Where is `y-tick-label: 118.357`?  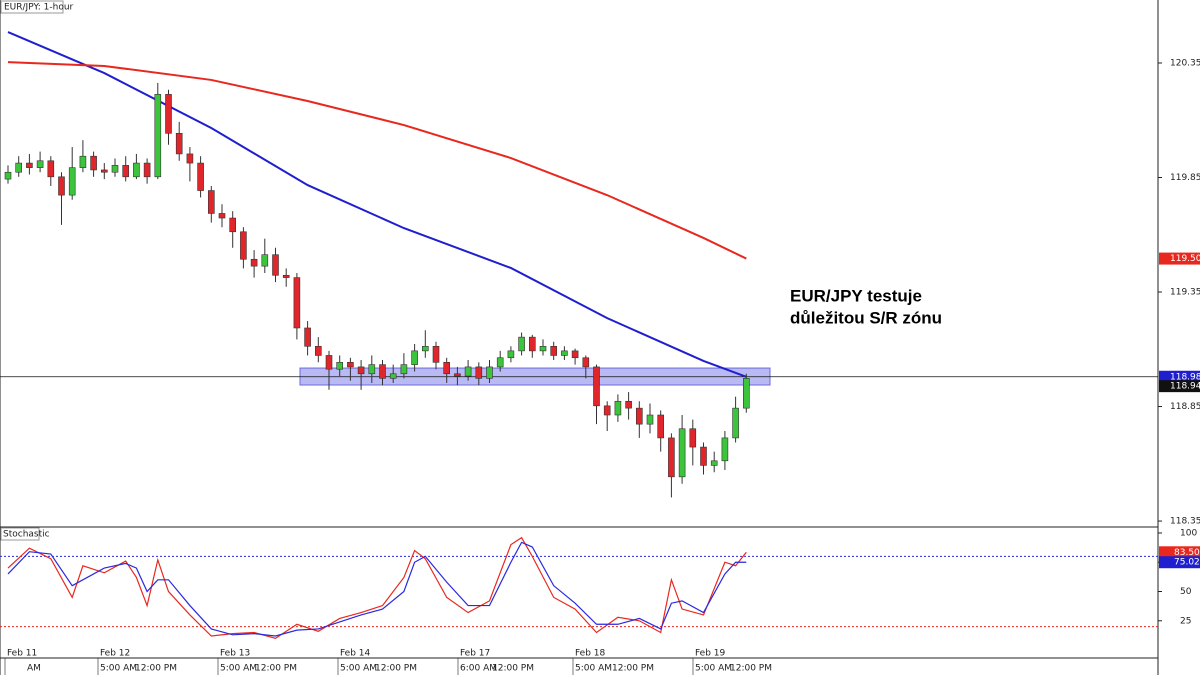
y-tick-label: 118.357 is located at coordinates (1185, 522).